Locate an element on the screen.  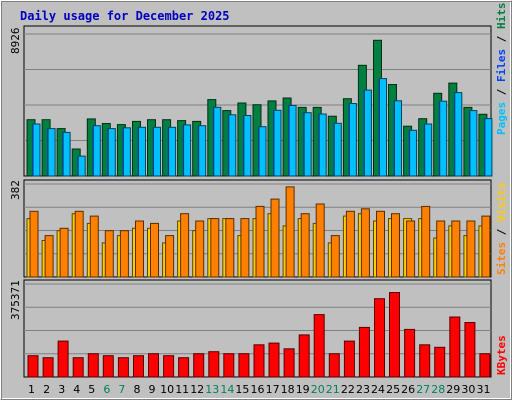
legend-hits-files-pages: Pages / Files / Hits is located at coordinates (501, 69).